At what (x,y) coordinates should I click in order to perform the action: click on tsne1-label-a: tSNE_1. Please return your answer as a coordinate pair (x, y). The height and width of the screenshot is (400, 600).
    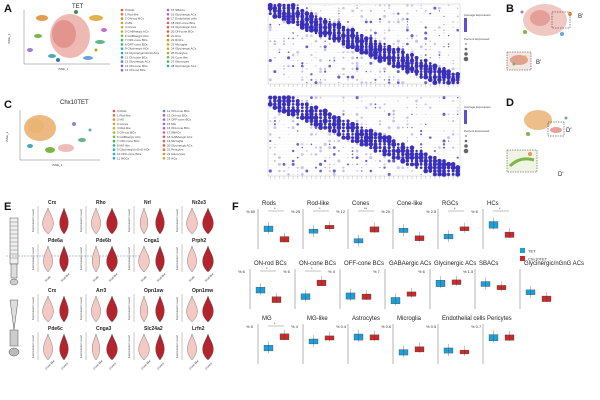
    Looking at the image, I should click on (63, 69).